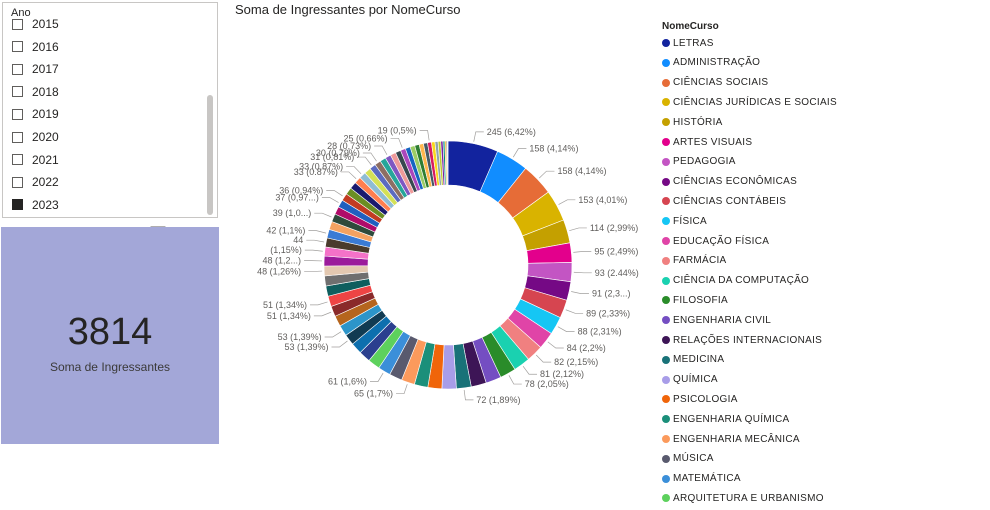 This screenshot has width=990, height=510. Describe the element at coordinates (721, 241) in the screenshot. I see `legend-label: EDUCAÇÃO FÍSICA` at that location.